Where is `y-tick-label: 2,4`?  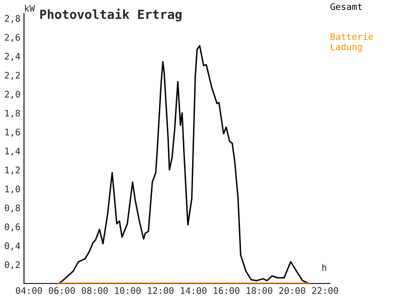 y-tick-label: 2,4 is located at coordinates (12, 56).